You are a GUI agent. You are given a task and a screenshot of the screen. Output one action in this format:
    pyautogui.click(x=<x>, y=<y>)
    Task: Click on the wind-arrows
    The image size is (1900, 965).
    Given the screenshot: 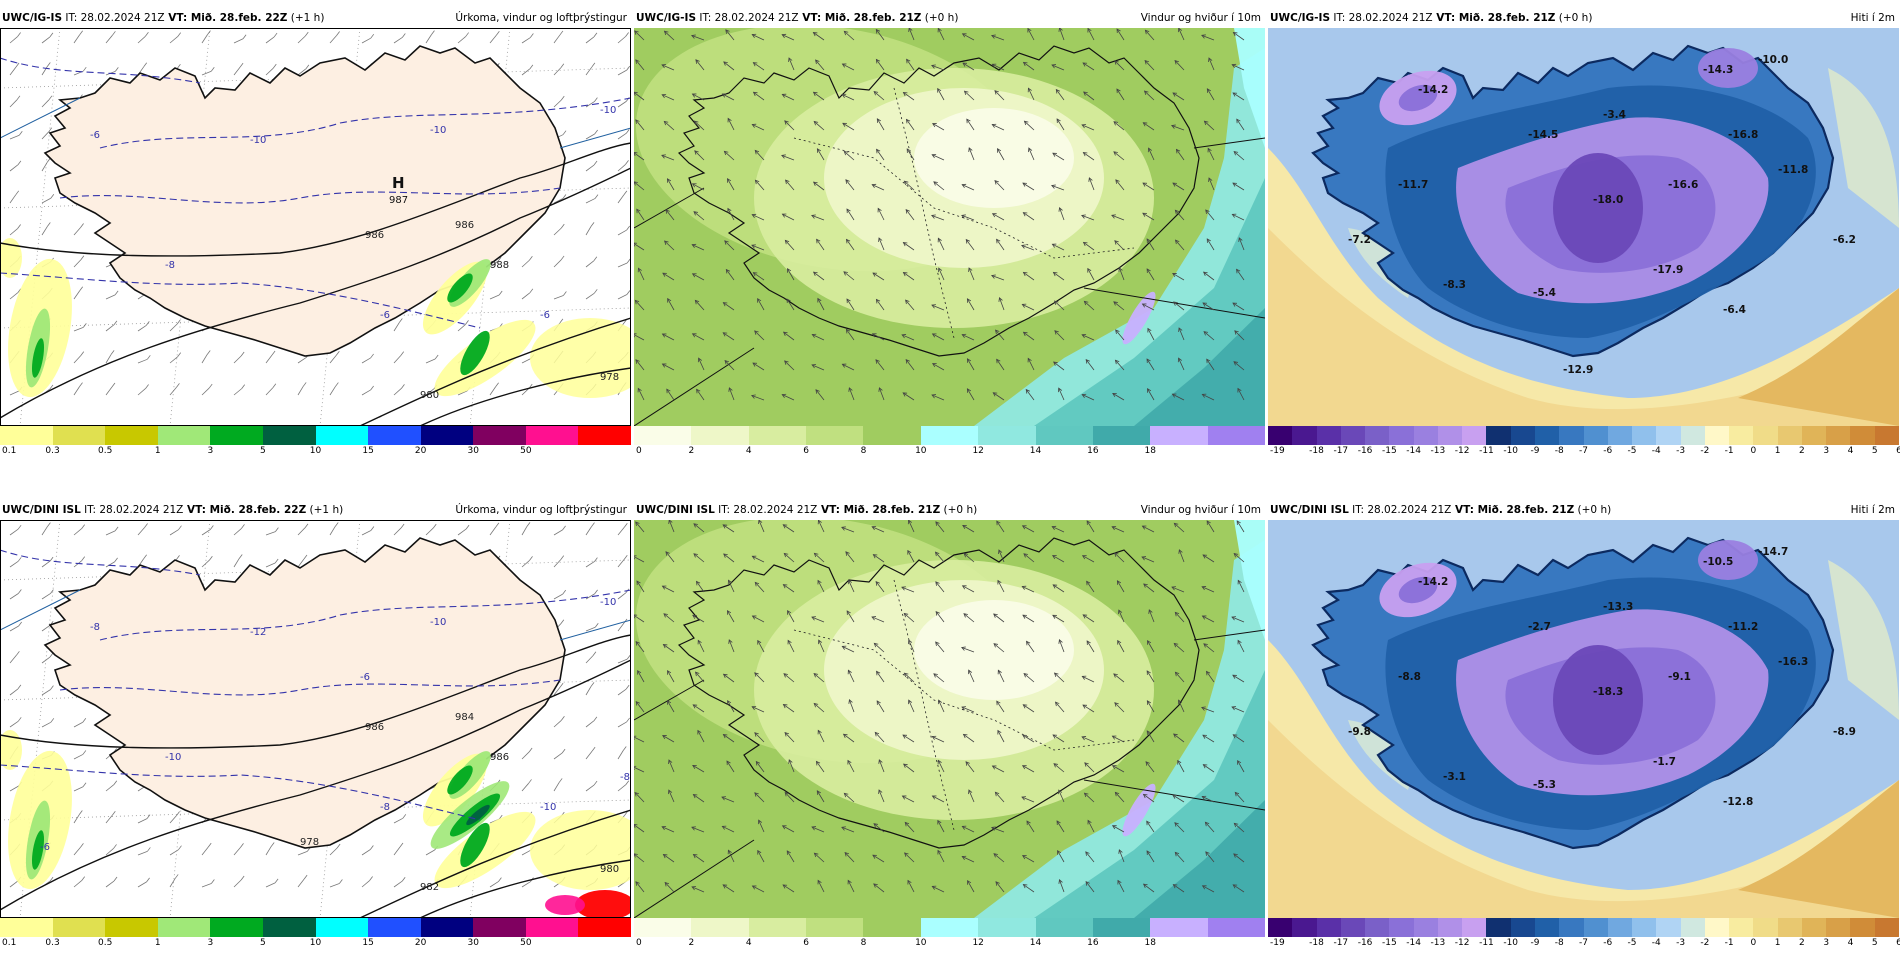 What is the action you would take?
    pyautogui.click(x=939, y=214)
    